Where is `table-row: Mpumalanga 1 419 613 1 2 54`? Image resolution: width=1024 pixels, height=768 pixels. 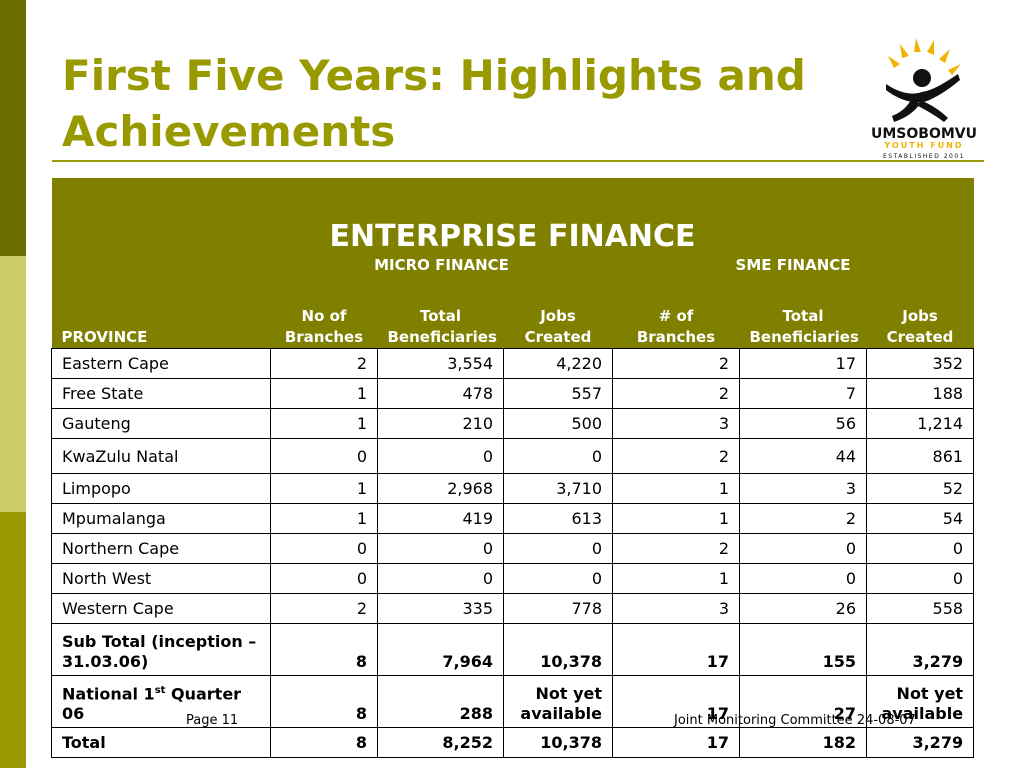 table-row: Mpumalanga 1 419 613 1 2 54 is located at coordinates (513, 518).